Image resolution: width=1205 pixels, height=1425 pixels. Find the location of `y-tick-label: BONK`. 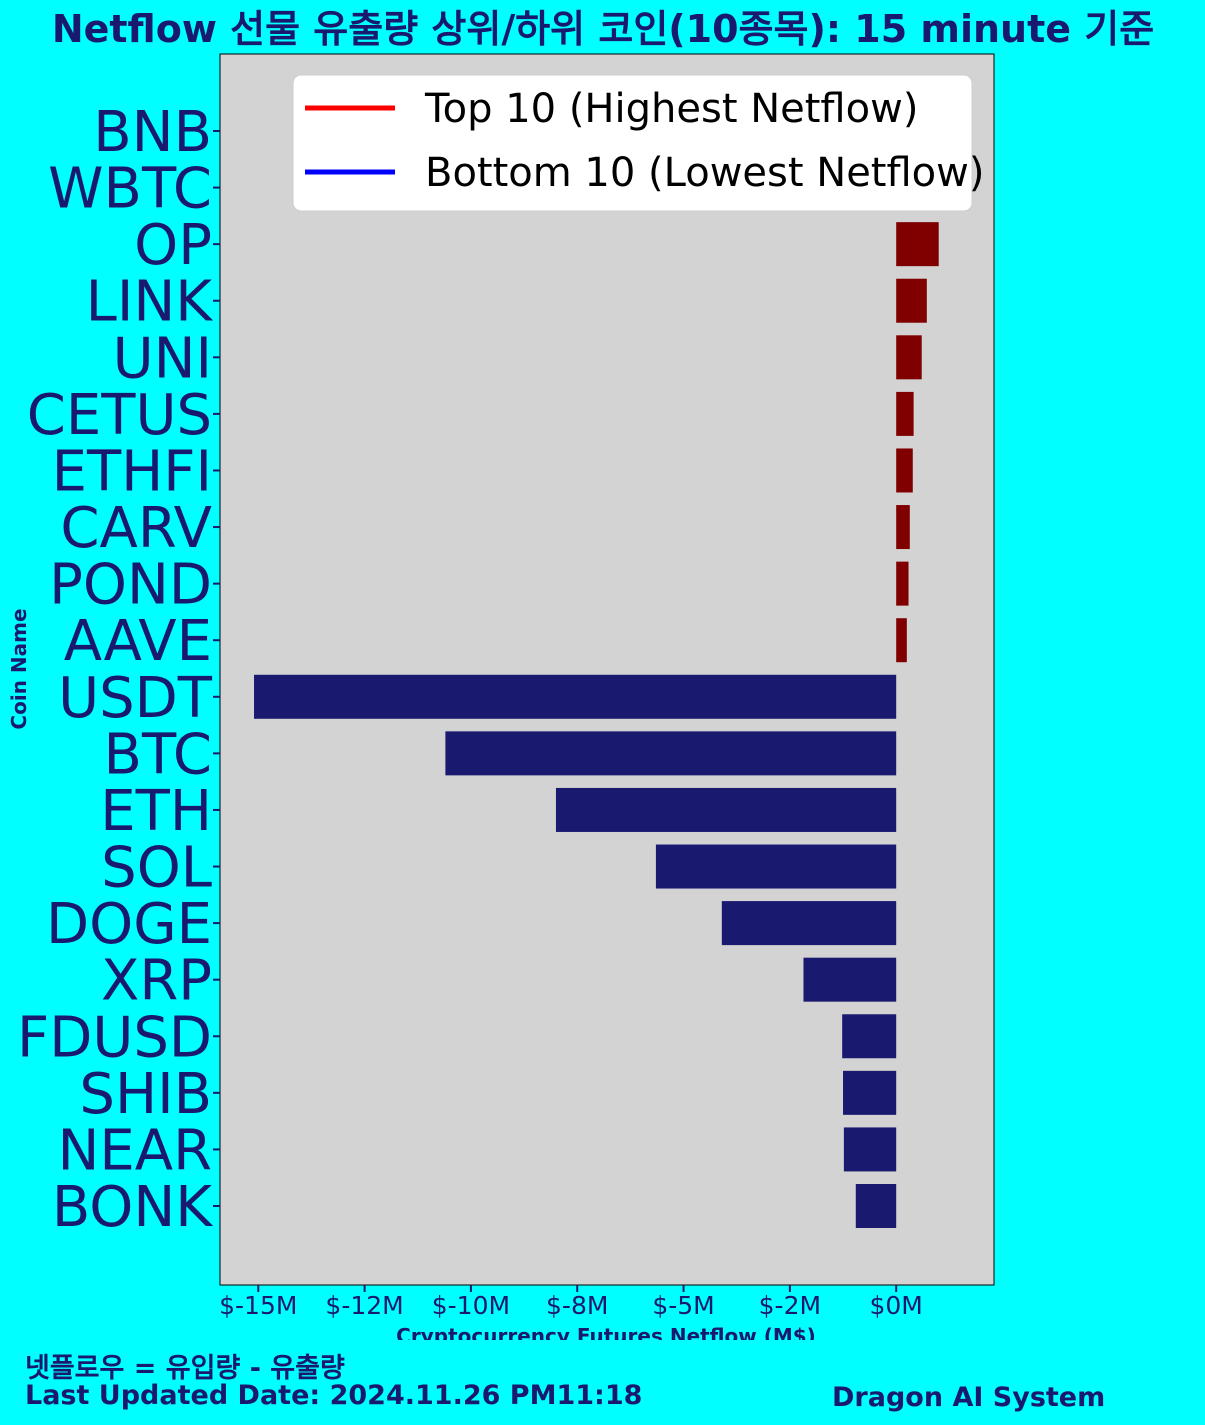

y-tick-label: BONK is located at coordinates (132, 1207).